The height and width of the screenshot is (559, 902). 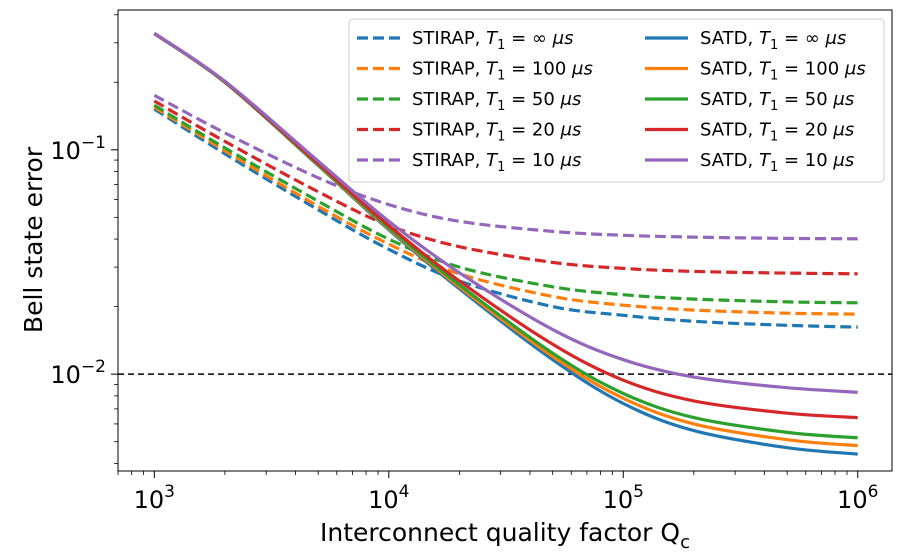 What do you see at coordinates (78, 149) in the screenshot?
I see `y-tick-label: 10⁻¹` at bounding box center [78, 149].